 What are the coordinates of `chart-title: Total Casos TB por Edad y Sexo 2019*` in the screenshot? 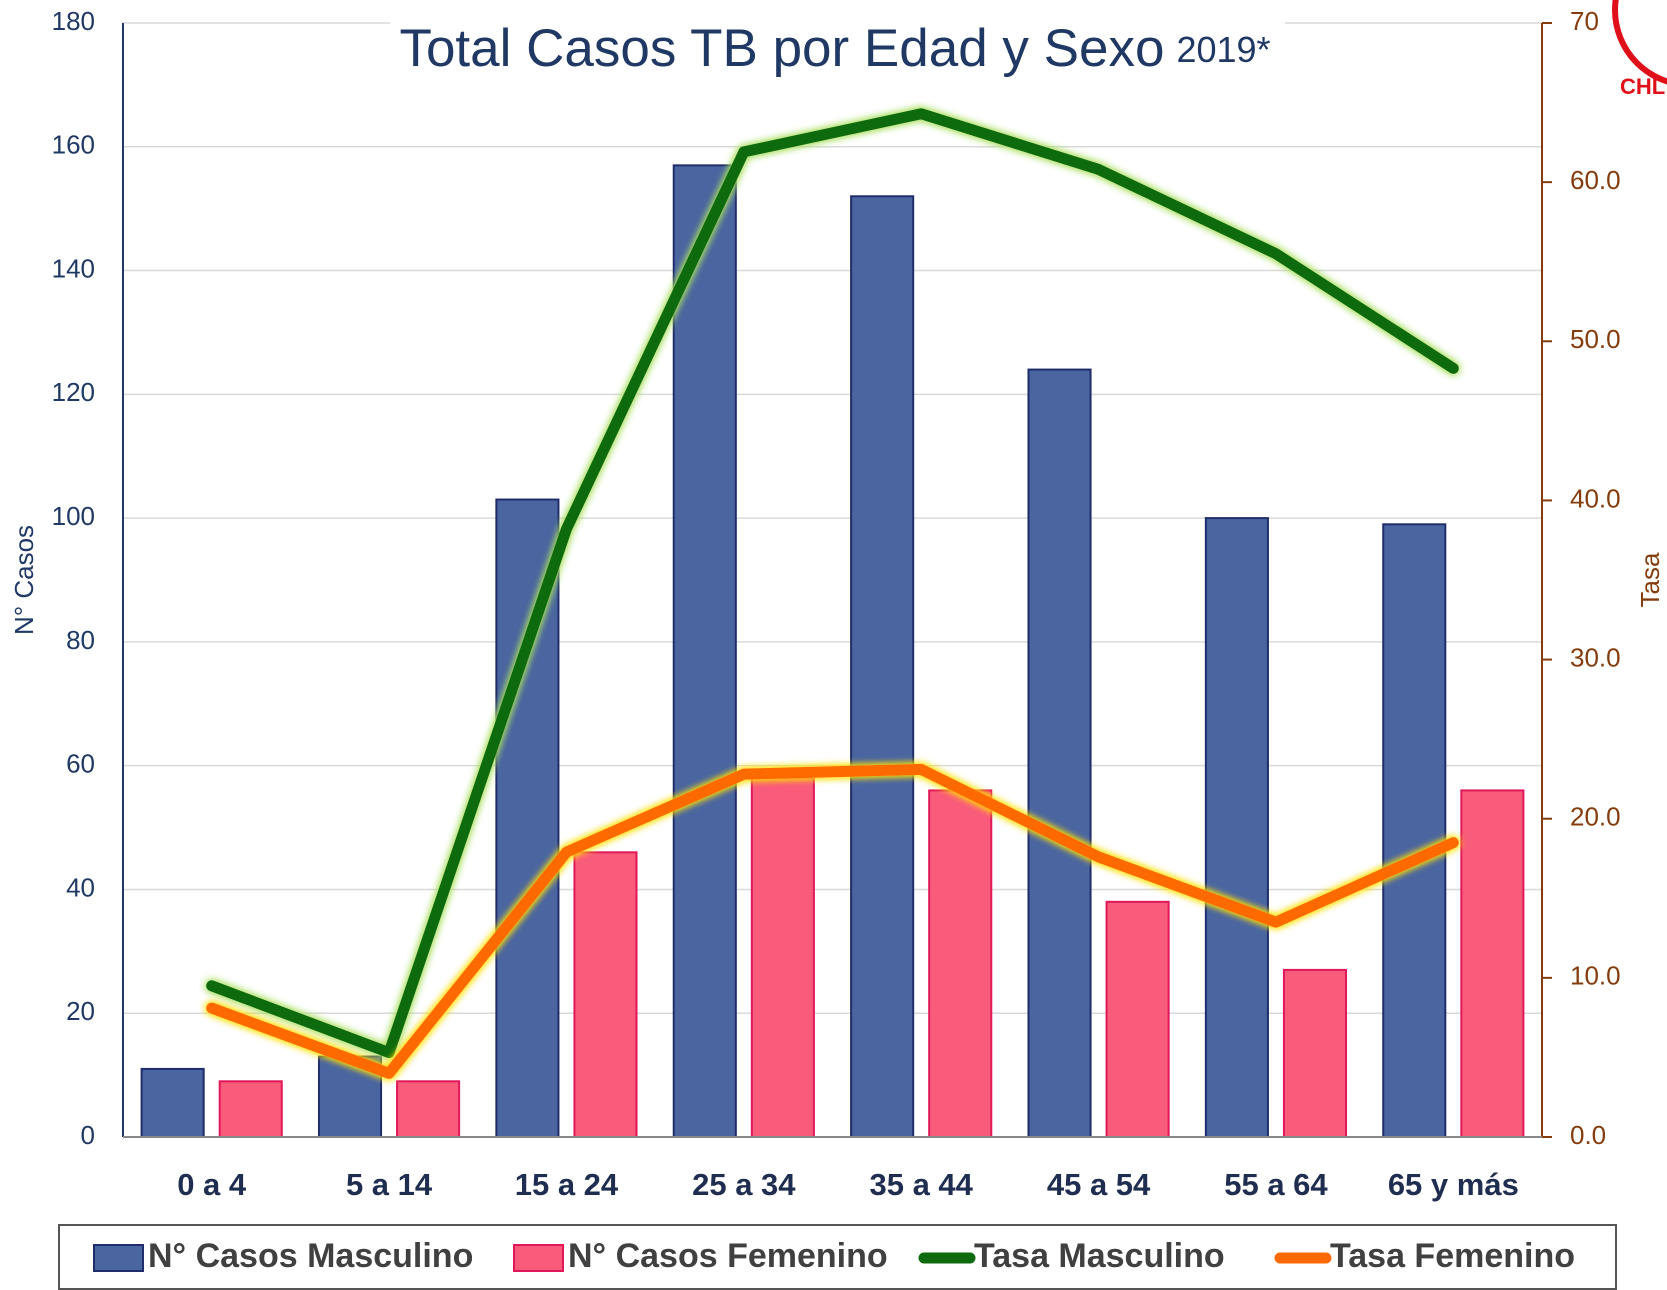 It's located at (834, 48).